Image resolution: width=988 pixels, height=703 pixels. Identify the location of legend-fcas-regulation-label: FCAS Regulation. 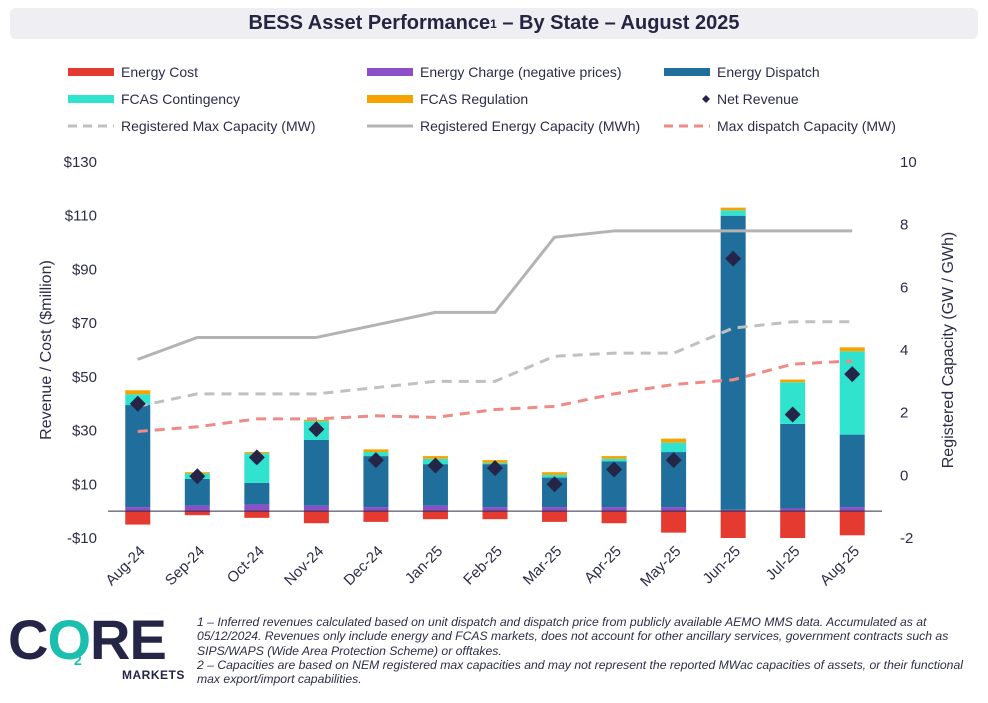
(474, 99).